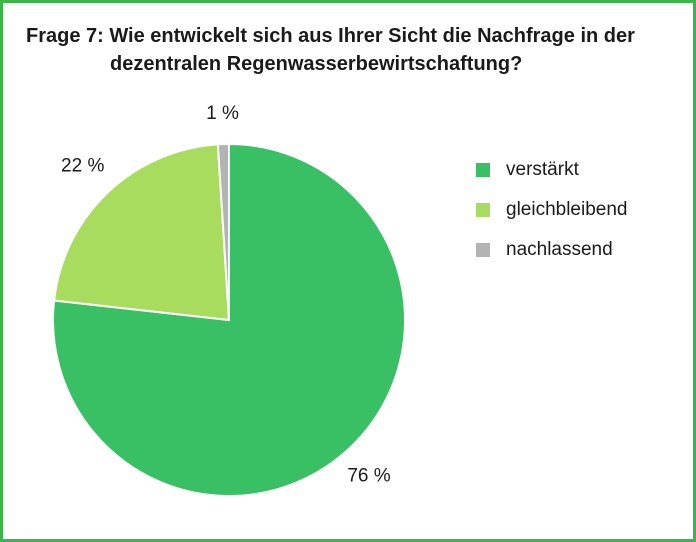  I want to click on chart-title-line-2: dezentralen Regenwasserbewirtschaftung?, so click(316, 64).